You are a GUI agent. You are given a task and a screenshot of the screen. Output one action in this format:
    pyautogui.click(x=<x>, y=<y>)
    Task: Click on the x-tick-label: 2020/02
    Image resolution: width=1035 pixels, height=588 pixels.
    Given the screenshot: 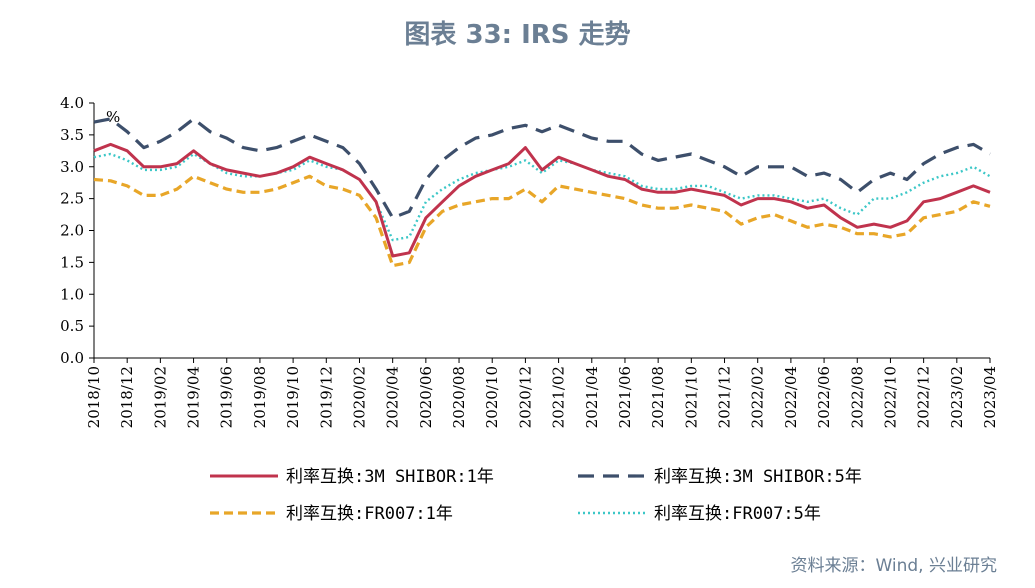 What is the action you would take?
    pyautogui.click(x=359, y=397)
    